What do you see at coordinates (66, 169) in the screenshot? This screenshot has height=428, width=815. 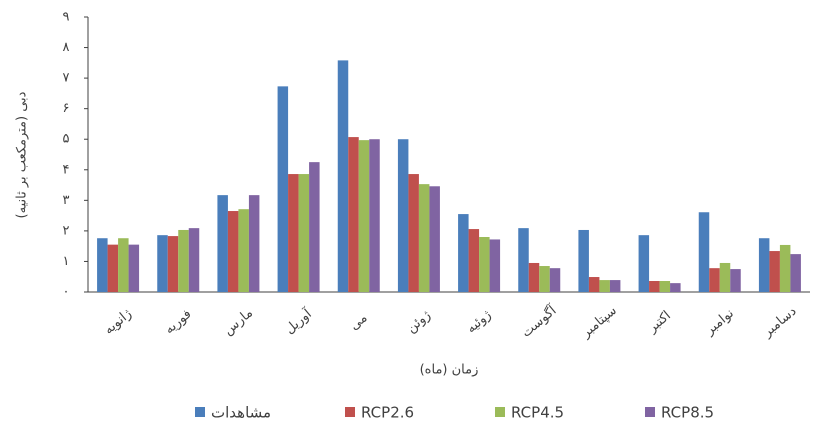 I see `y-tick-label: ۴` at bounding box center [66, 169].